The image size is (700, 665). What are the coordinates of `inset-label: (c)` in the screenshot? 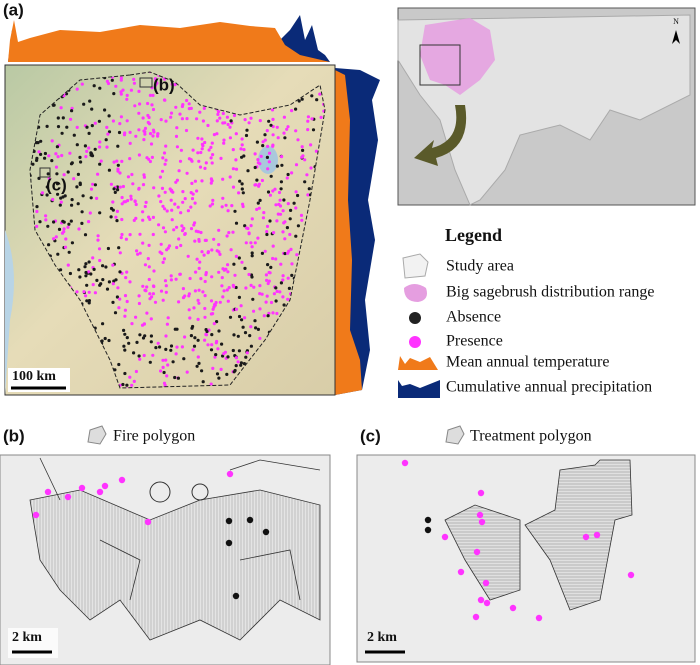 It's located at (56, 184).